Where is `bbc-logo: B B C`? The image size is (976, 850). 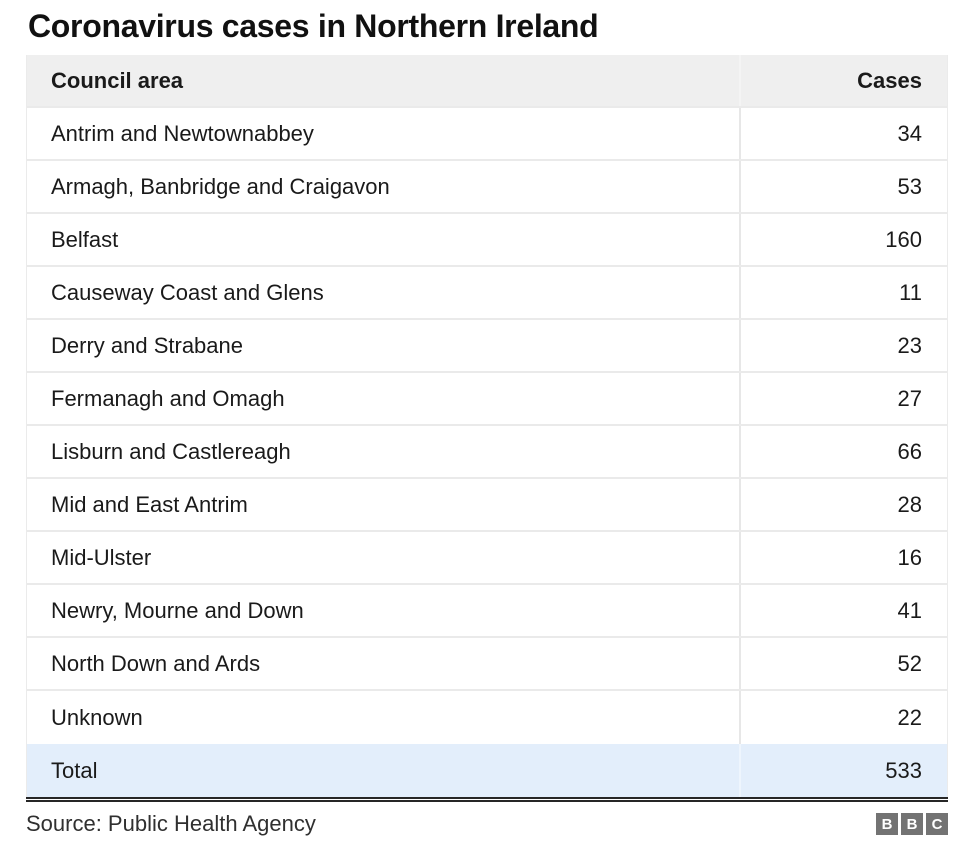
bbc-logo: B B C is located at coordinates (912, 824).